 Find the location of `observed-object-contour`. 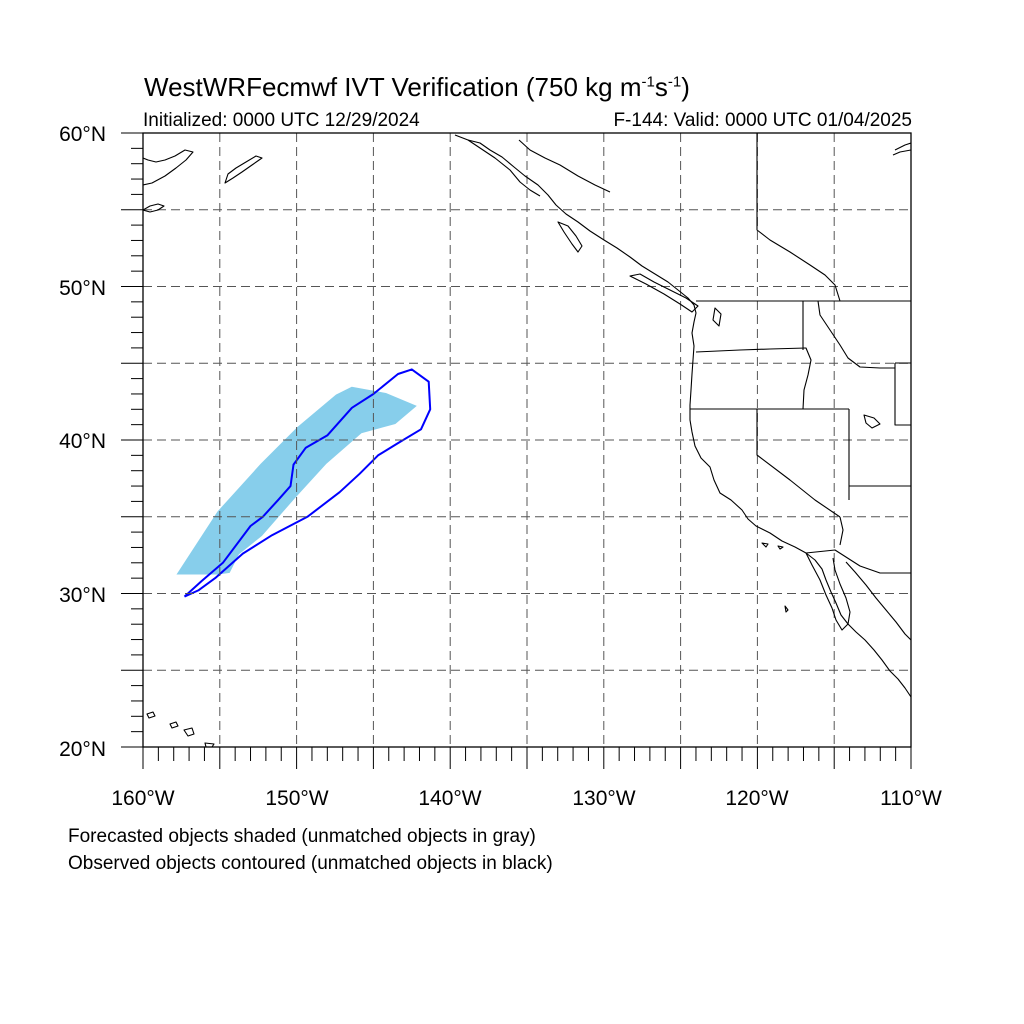

observed-object-contour is located at coordinates (307, 483).